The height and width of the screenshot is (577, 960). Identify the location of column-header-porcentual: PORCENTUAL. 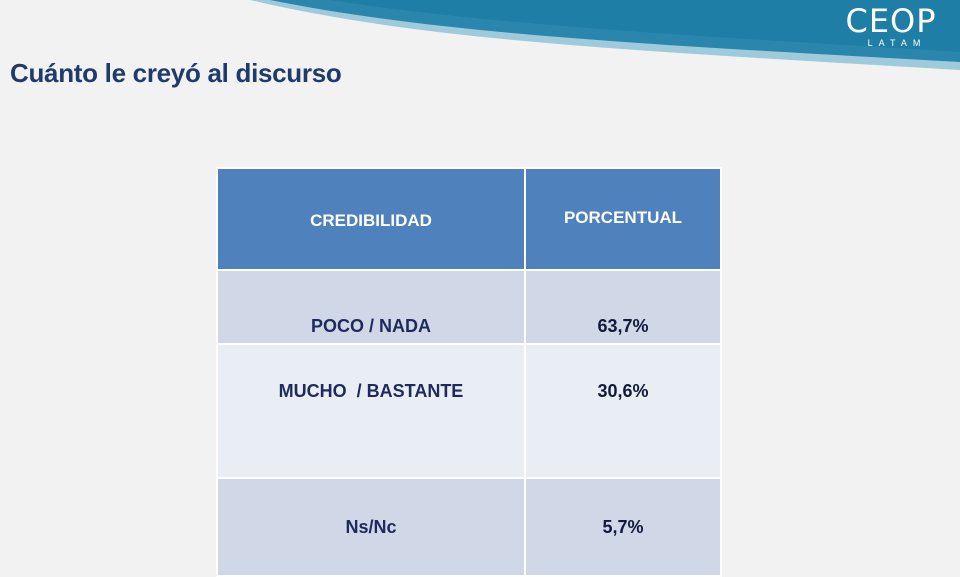
(623, 219).